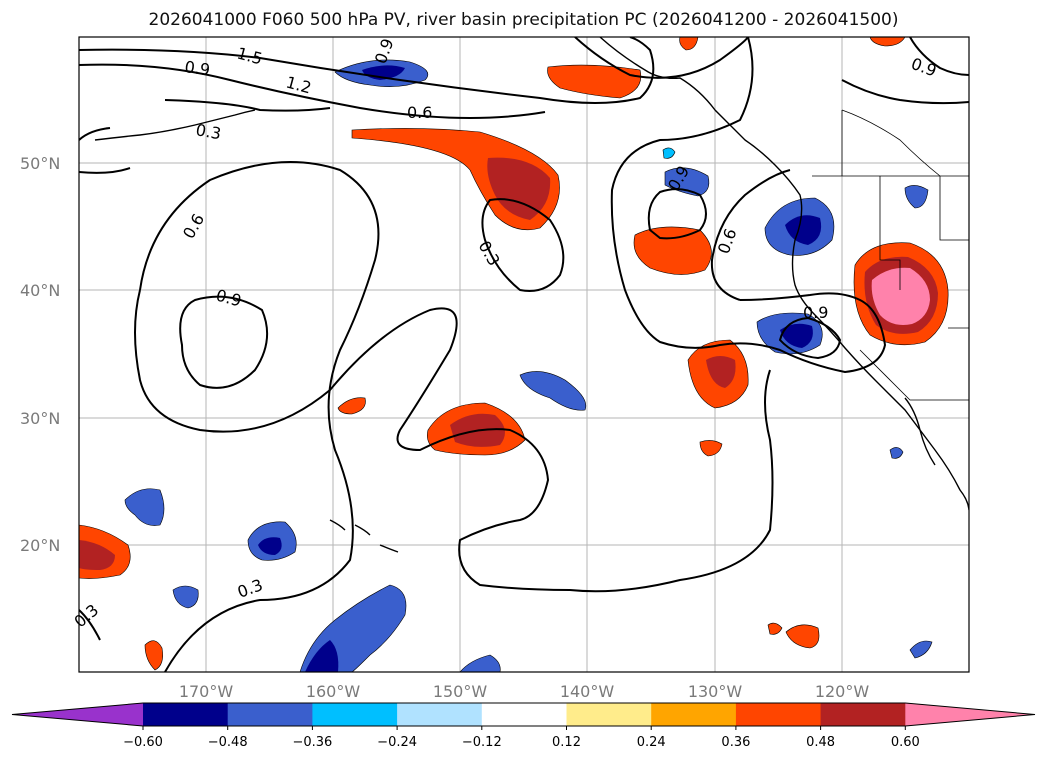 Image resolution: width=1047 pixels, height=765 pixels. What do you see at coordinates (40, 418) in the screenshot?
I see `lat-label-30n: 30°N` at bounding box center [40, 418].